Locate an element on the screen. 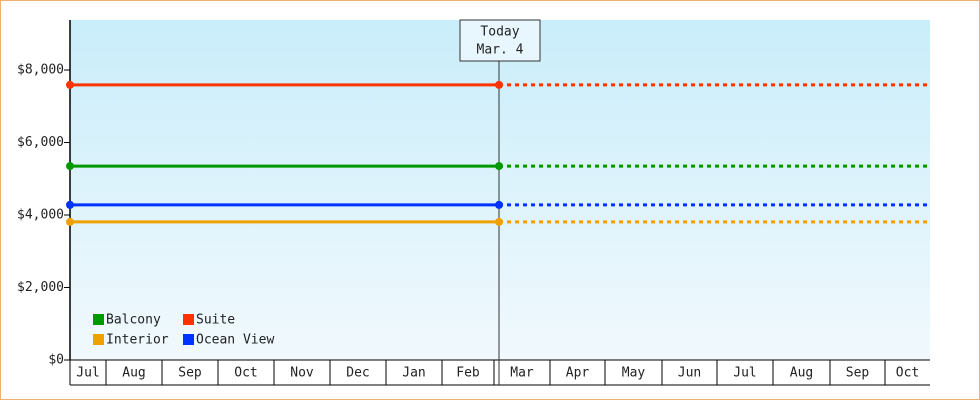 The height and width of the screenshot is (404, 980). y-tick-label: $2,000 is located at coordinates (40, 287).